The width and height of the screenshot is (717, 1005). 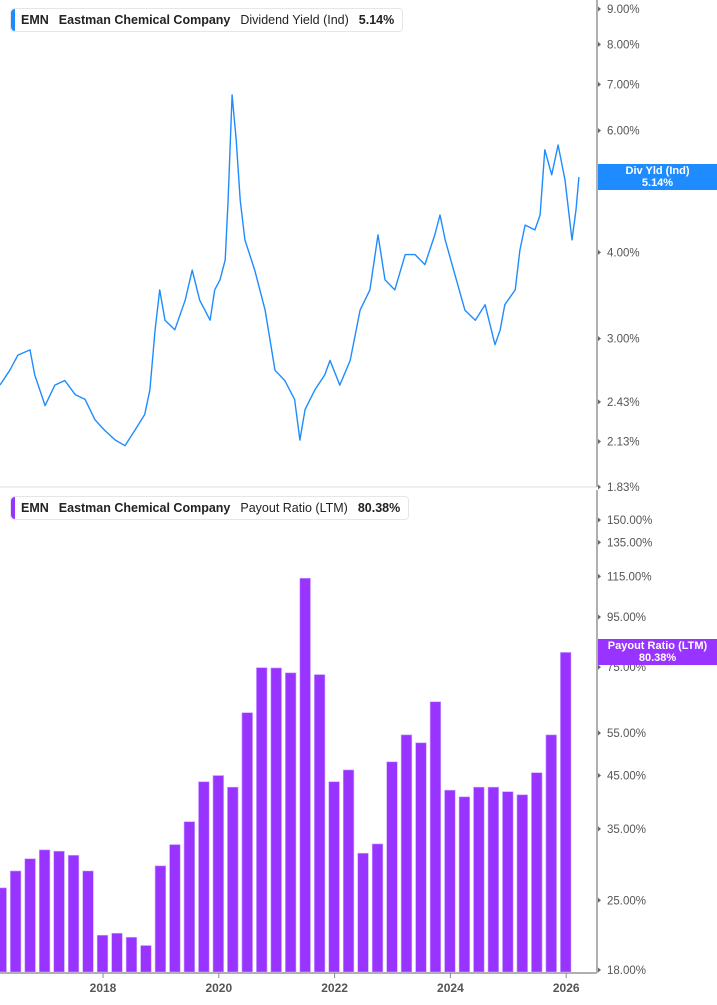 I want to click on y-tick-label: 25.00%, so click(x=626, y=901).